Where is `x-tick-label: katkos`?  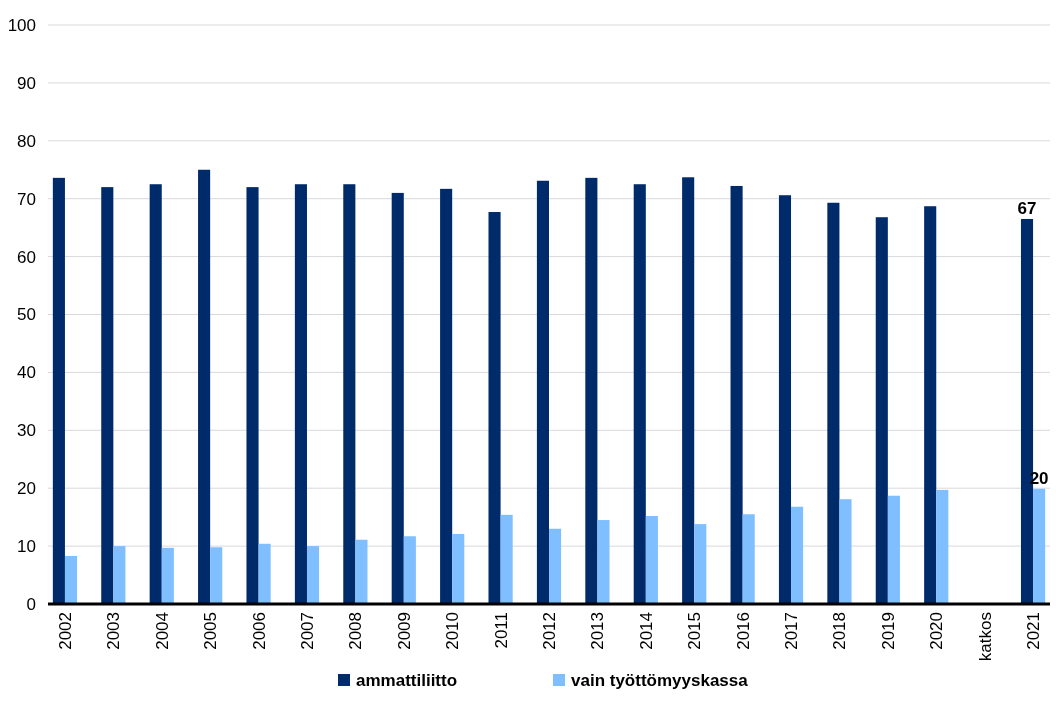
x-tick-label: katkos is located at coordinates (985, 637).